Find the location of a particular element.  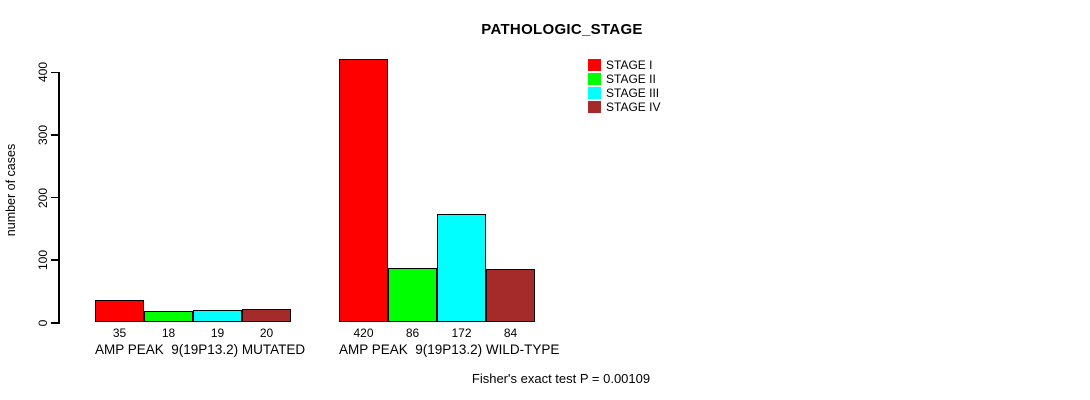

legend-item: STAGE I is located at coordinates (624, 65).